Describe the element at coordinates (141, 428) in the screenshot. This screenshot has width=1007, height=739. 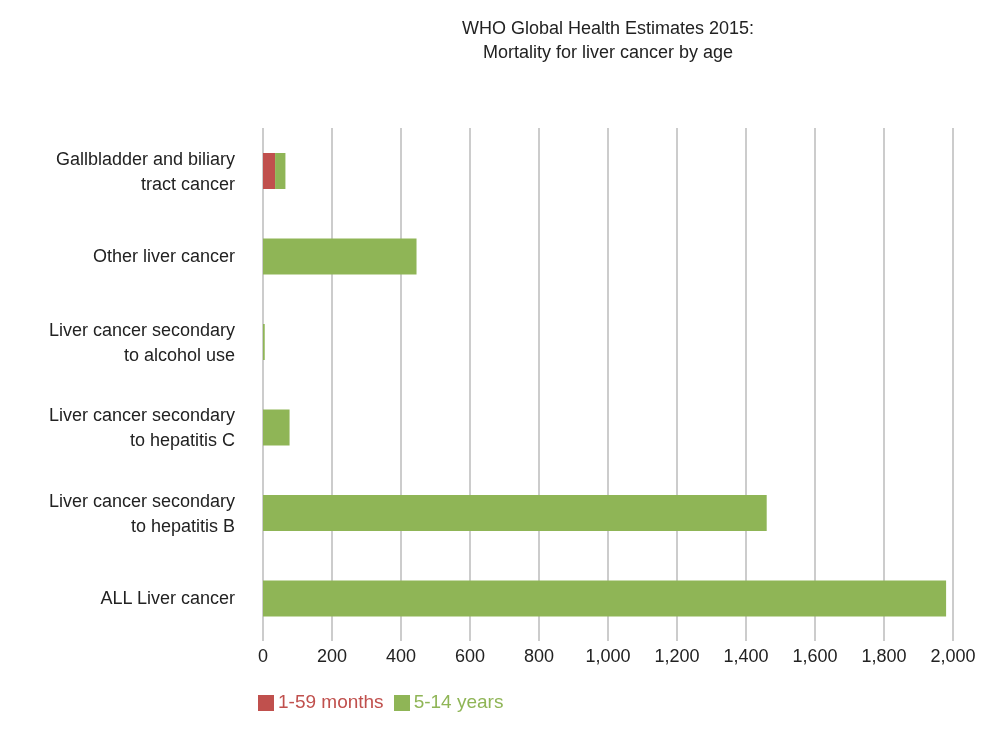
I see `y-tick-label: Liver cancer secondary to hepatitis C` at that location.